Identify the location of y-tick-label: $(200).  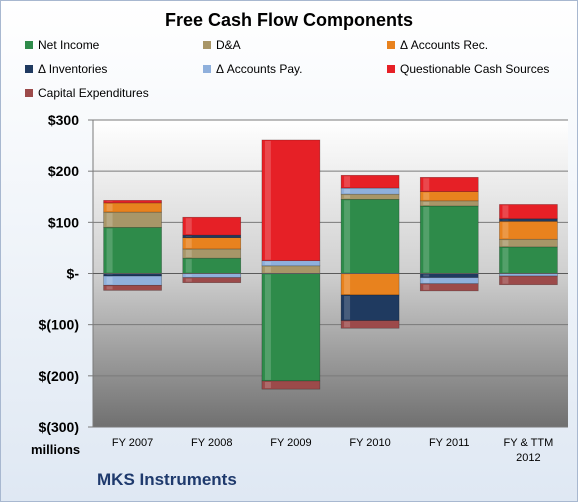
(59, 376).